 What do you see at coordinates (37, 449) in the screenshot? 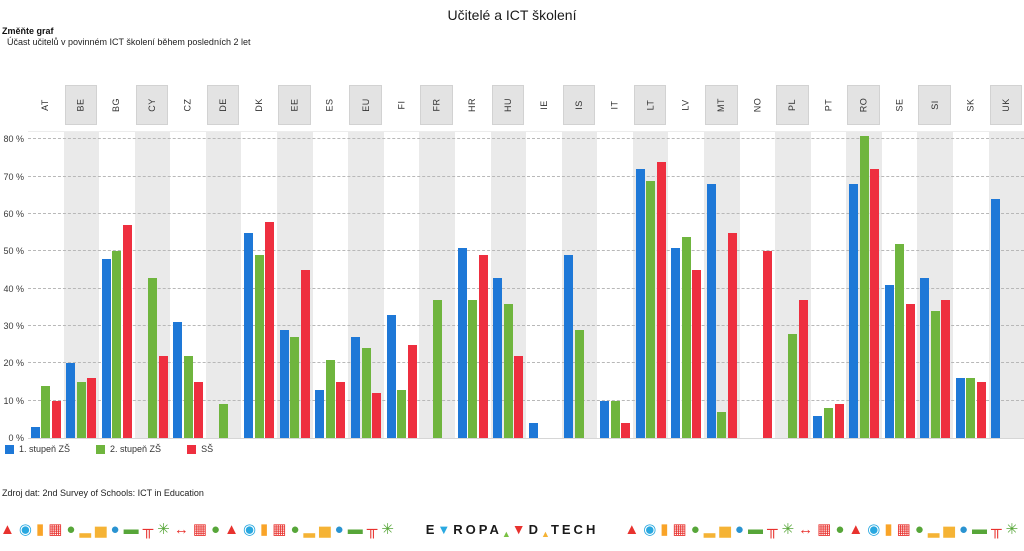
I see `legend-item-1: 1. stupeň ZŠ` at bounding box center [37, 449].